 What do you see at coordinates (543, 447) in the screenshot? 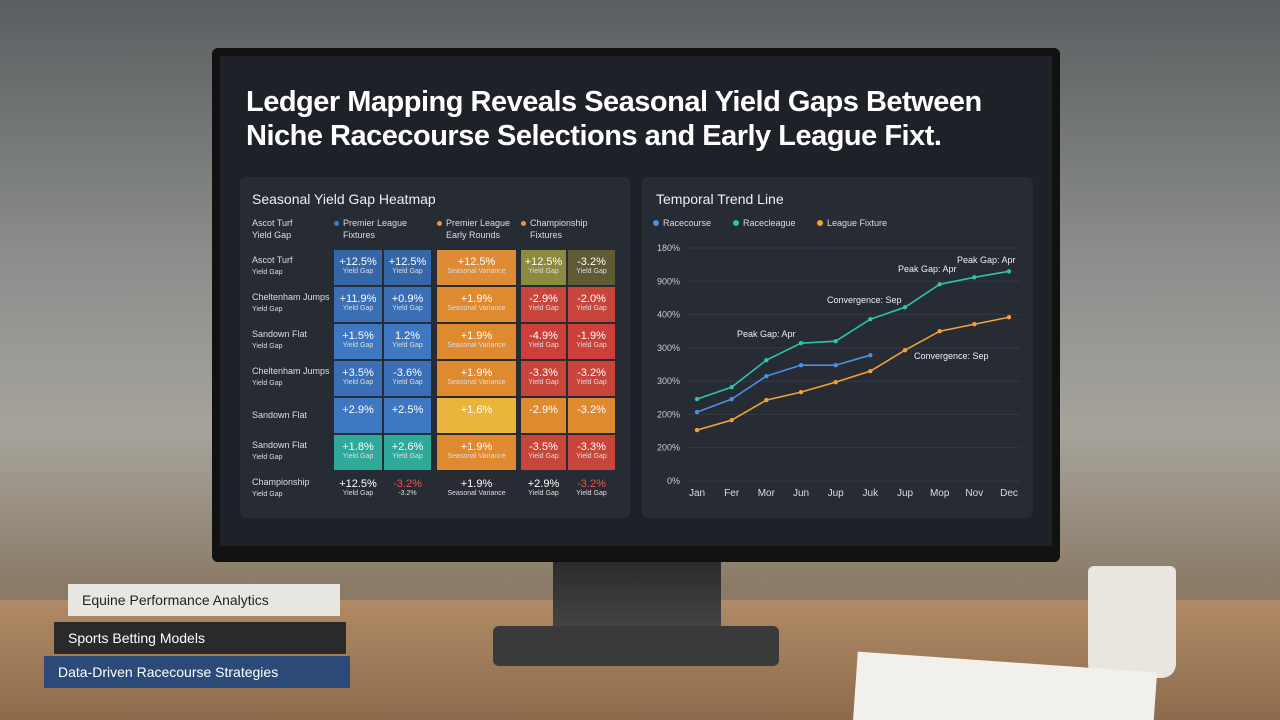
I see `cell-value: -3.5%` at bounding box center [543, 447].